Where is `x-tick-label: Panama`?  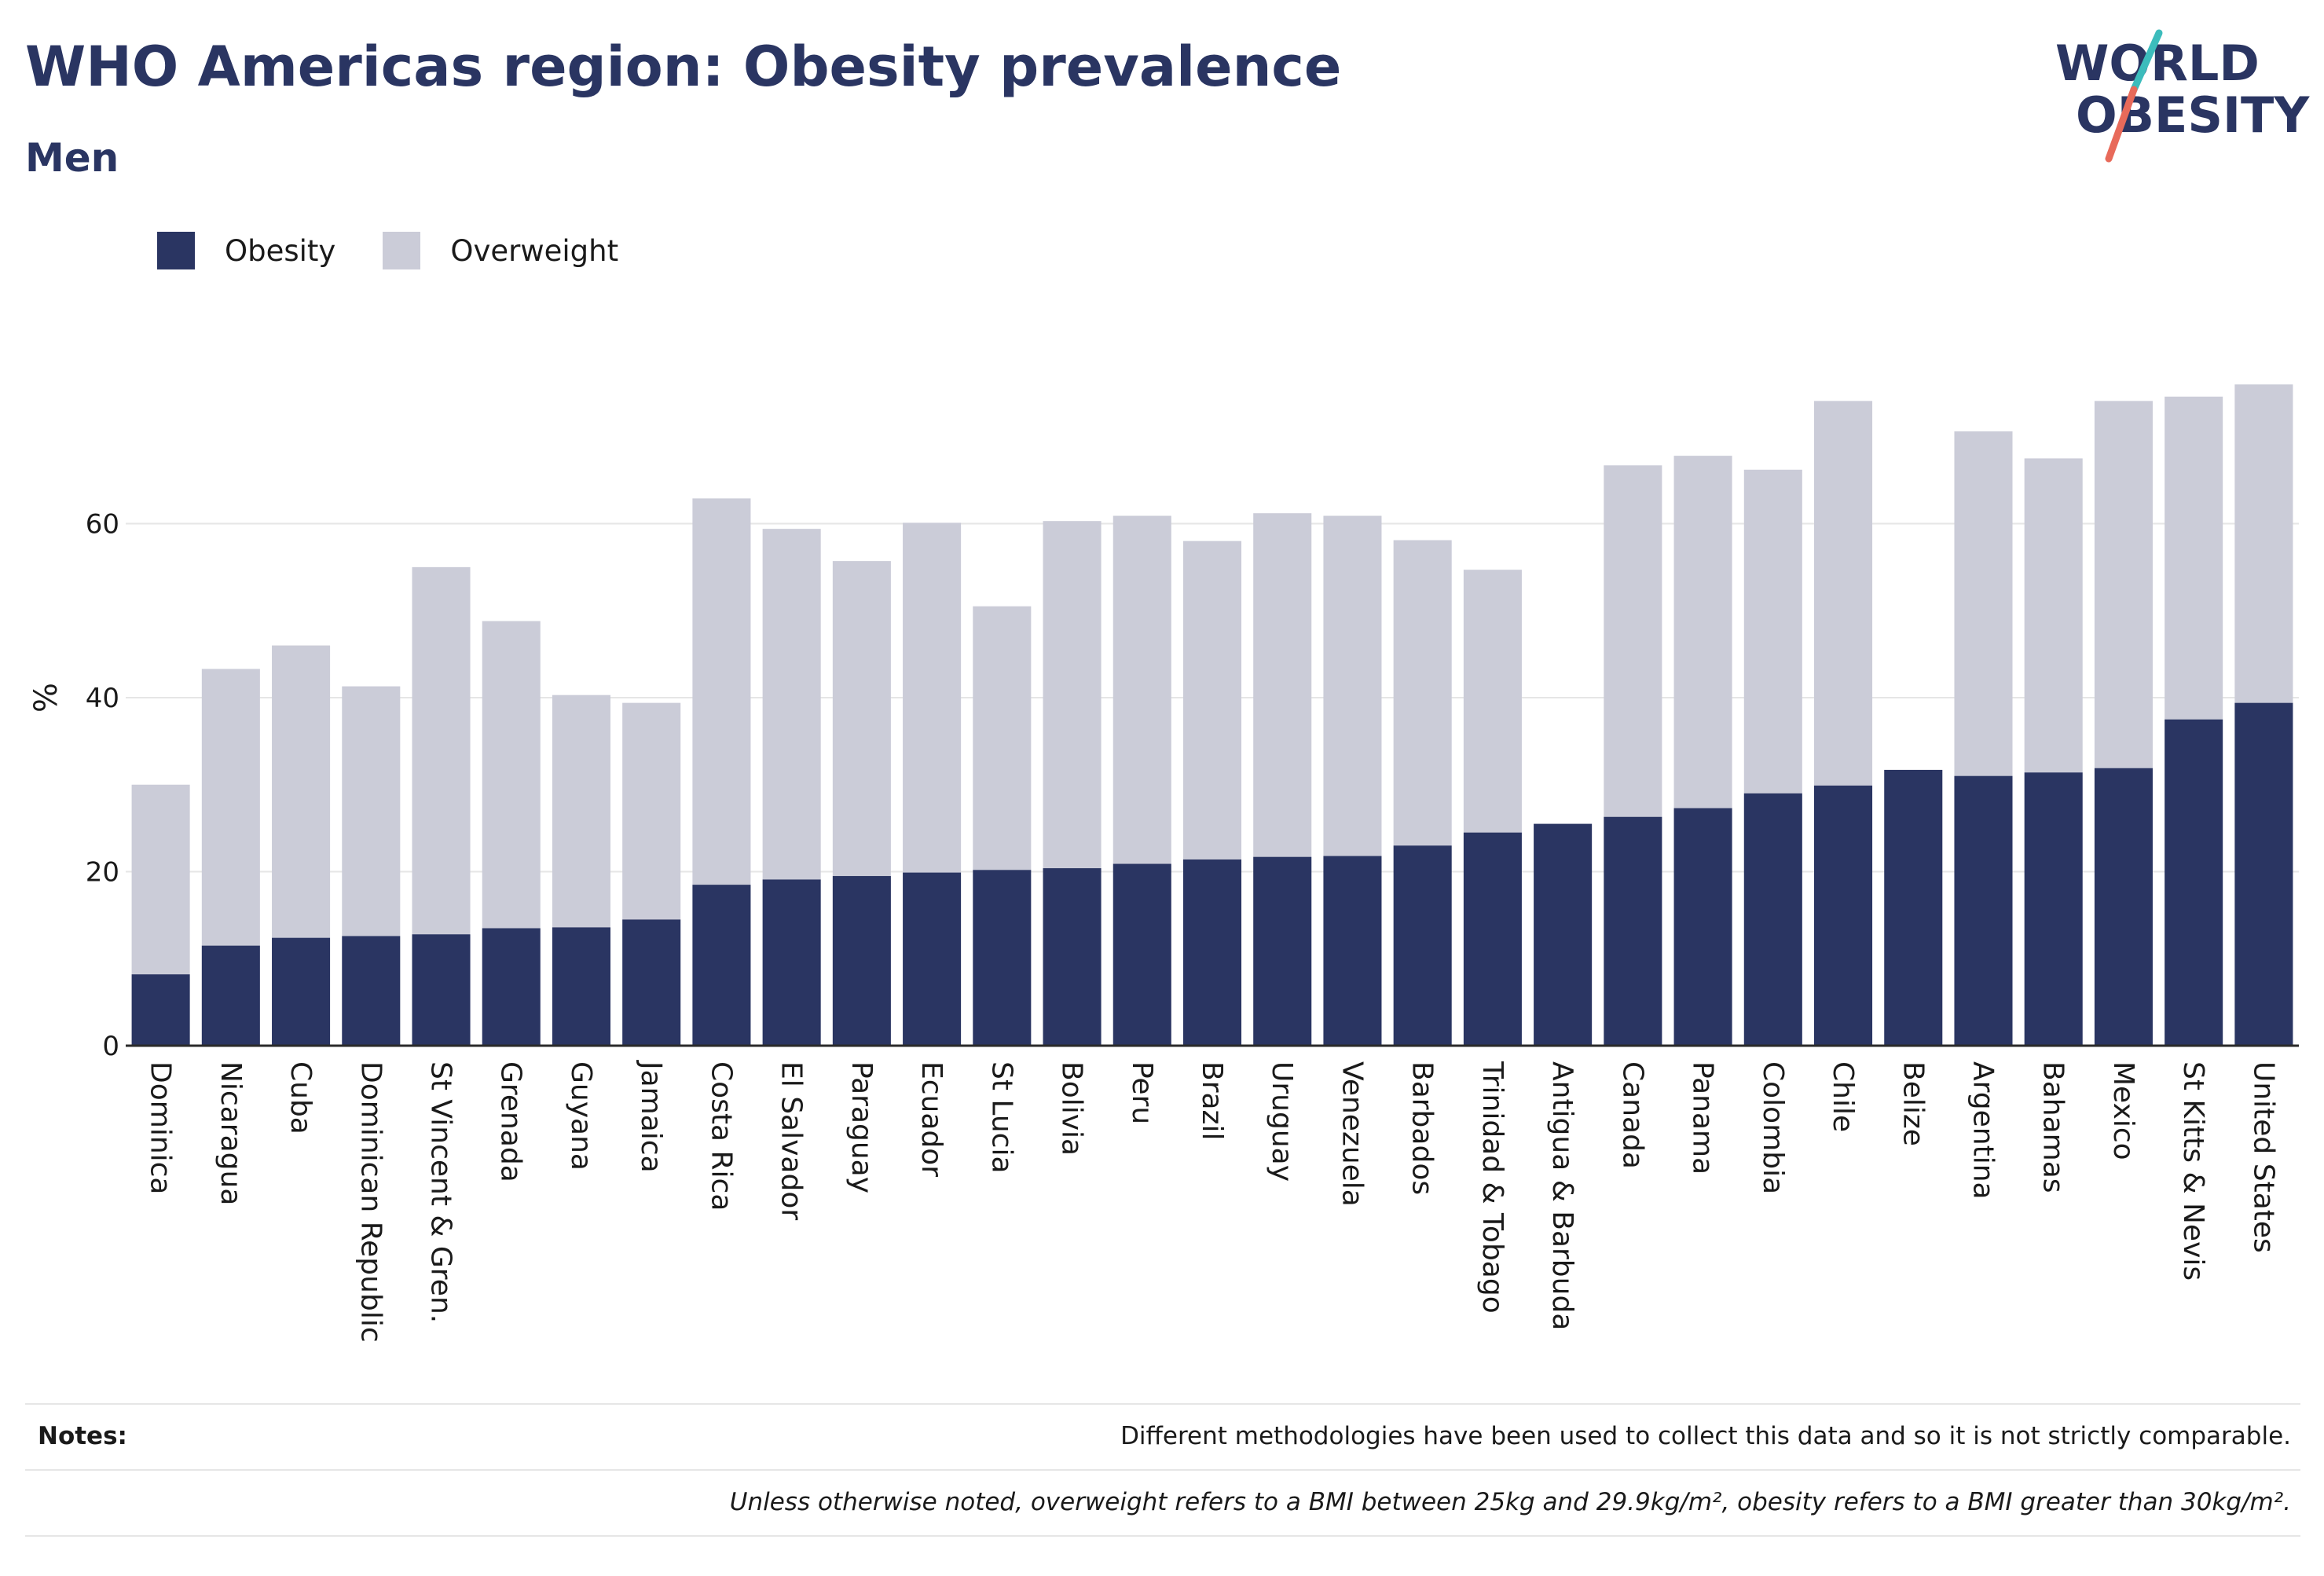
x-tick-label: Panama is located at coordinates (1703, 1118).